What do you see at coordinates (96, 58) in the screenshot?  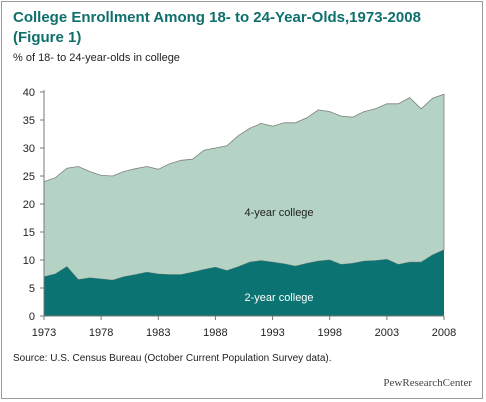 I see `y-axis-label: % of 18- to 24-year-olds in college` at bounding box center [96, 58].